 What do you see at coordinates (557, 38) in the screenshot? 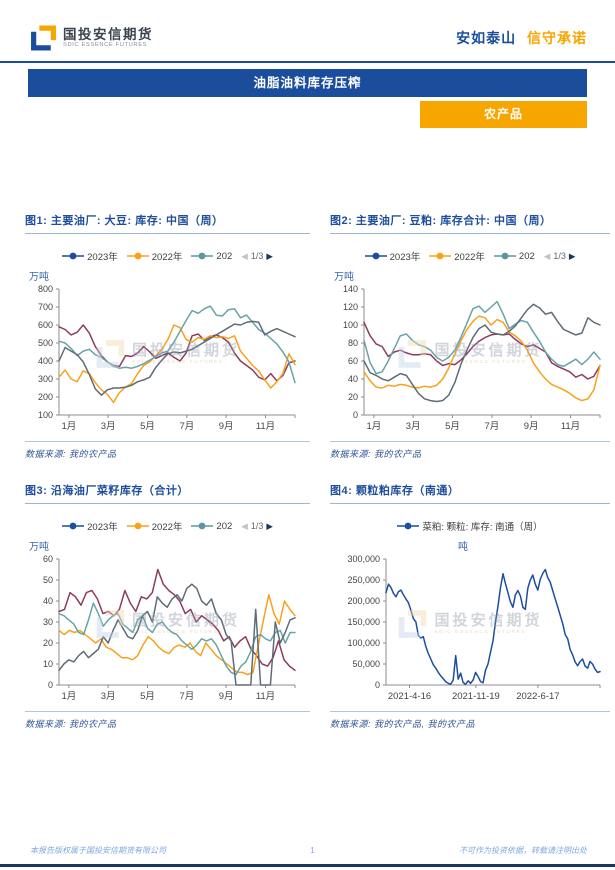
I see `slogan-secondary: 信守承诺` at bounding box center [557, 38].